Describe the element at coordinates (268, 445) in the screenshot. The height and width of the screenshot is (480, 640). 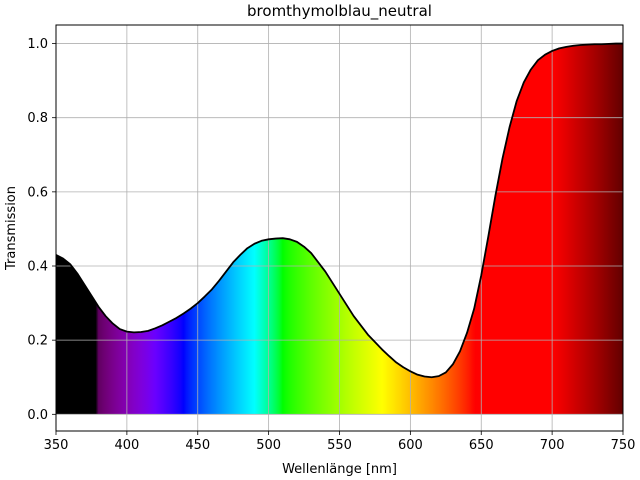
I see `x-tick-label: 500` at that location.